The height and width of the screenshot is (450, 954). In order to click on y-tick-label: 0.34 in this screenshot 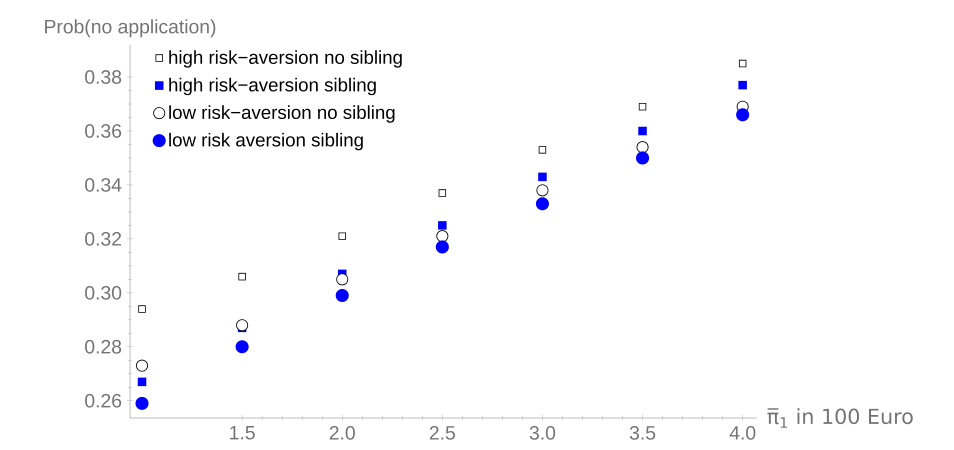, I will do `click(103, 185)`.